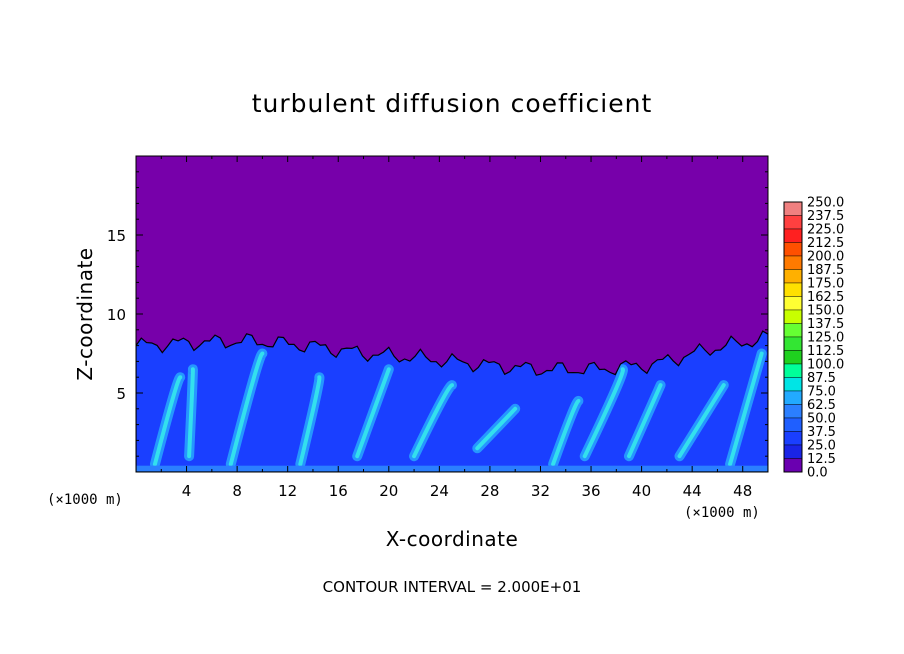  I want to click on colorbar-tick-label: 187.5, so click(825, 270).